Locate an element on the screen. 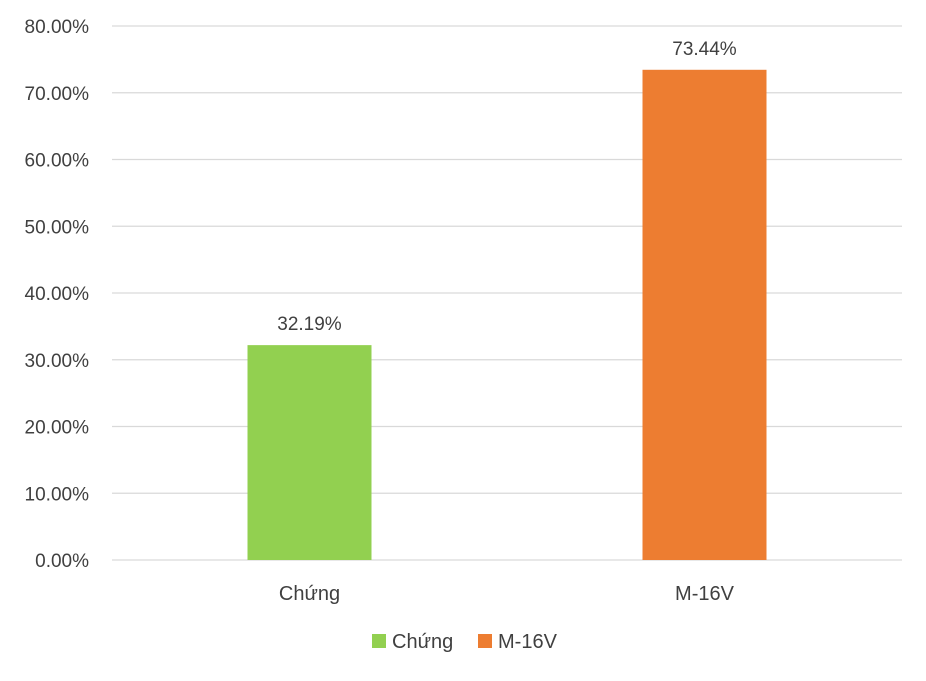 This screenshot has width=926, height=681. y-tick-label: 30.00% is located at coordinates (57, 361).